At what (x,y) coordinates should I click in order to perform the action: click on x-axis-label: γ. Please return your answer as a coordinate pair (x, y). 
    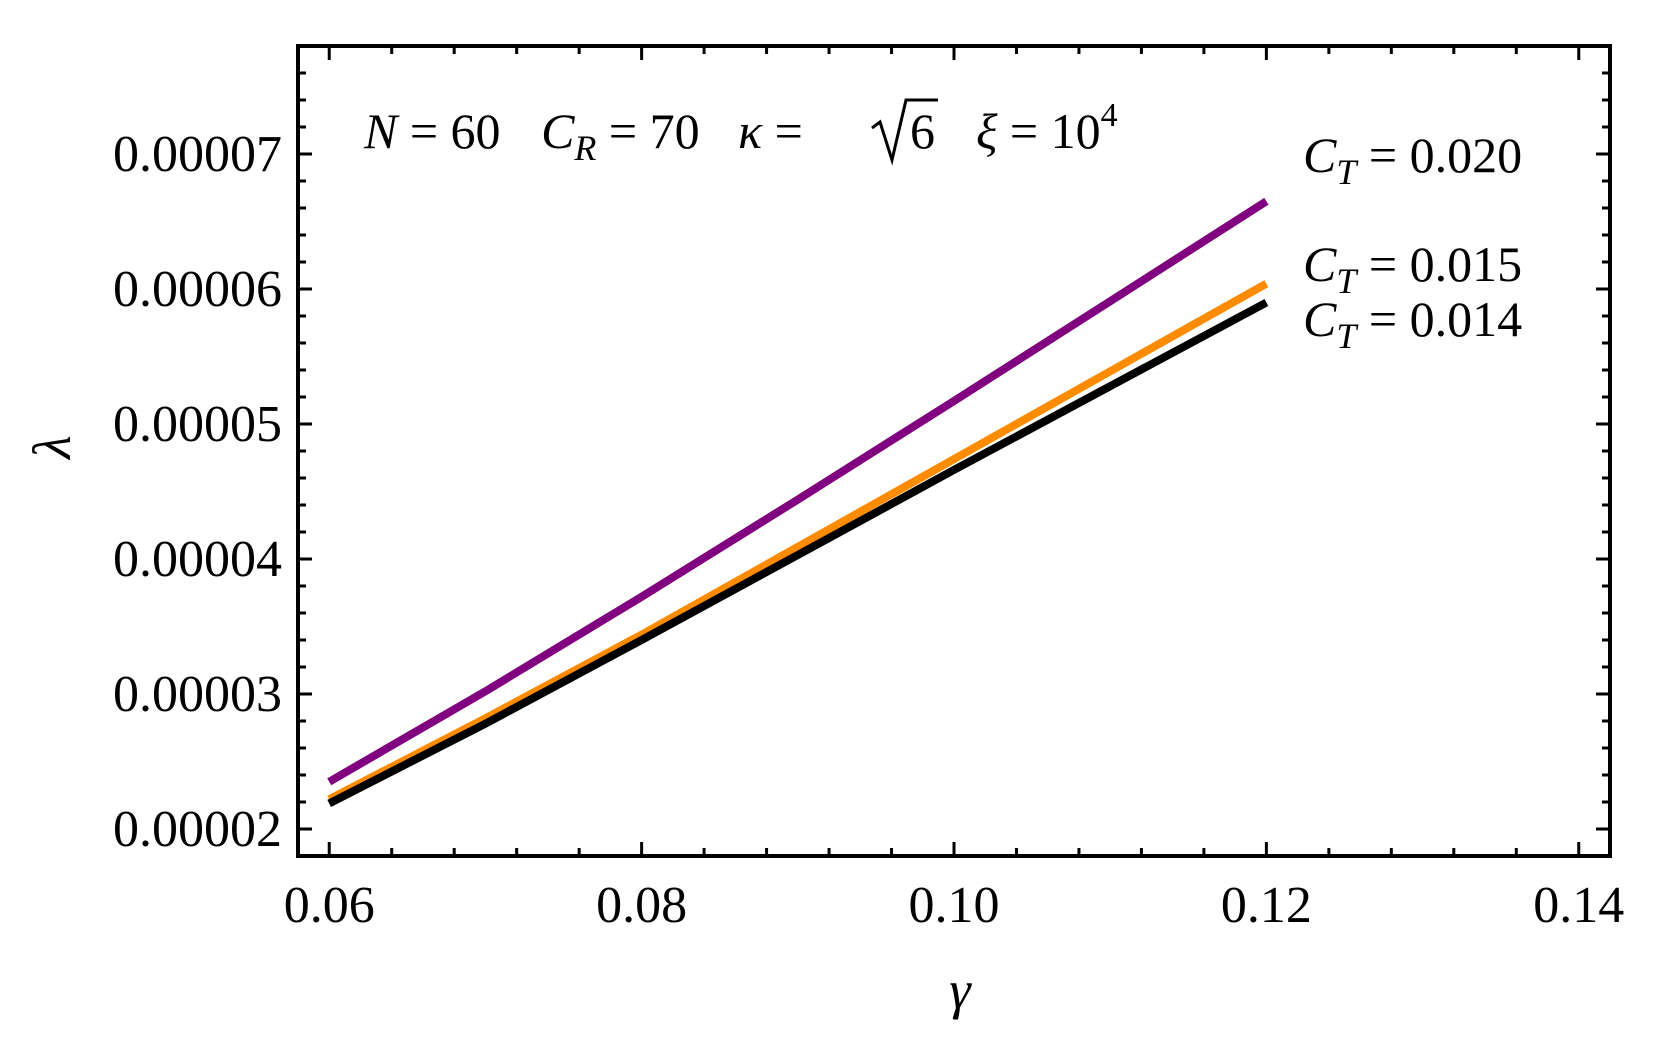
    Looking at the image, I should click on (960, 990).